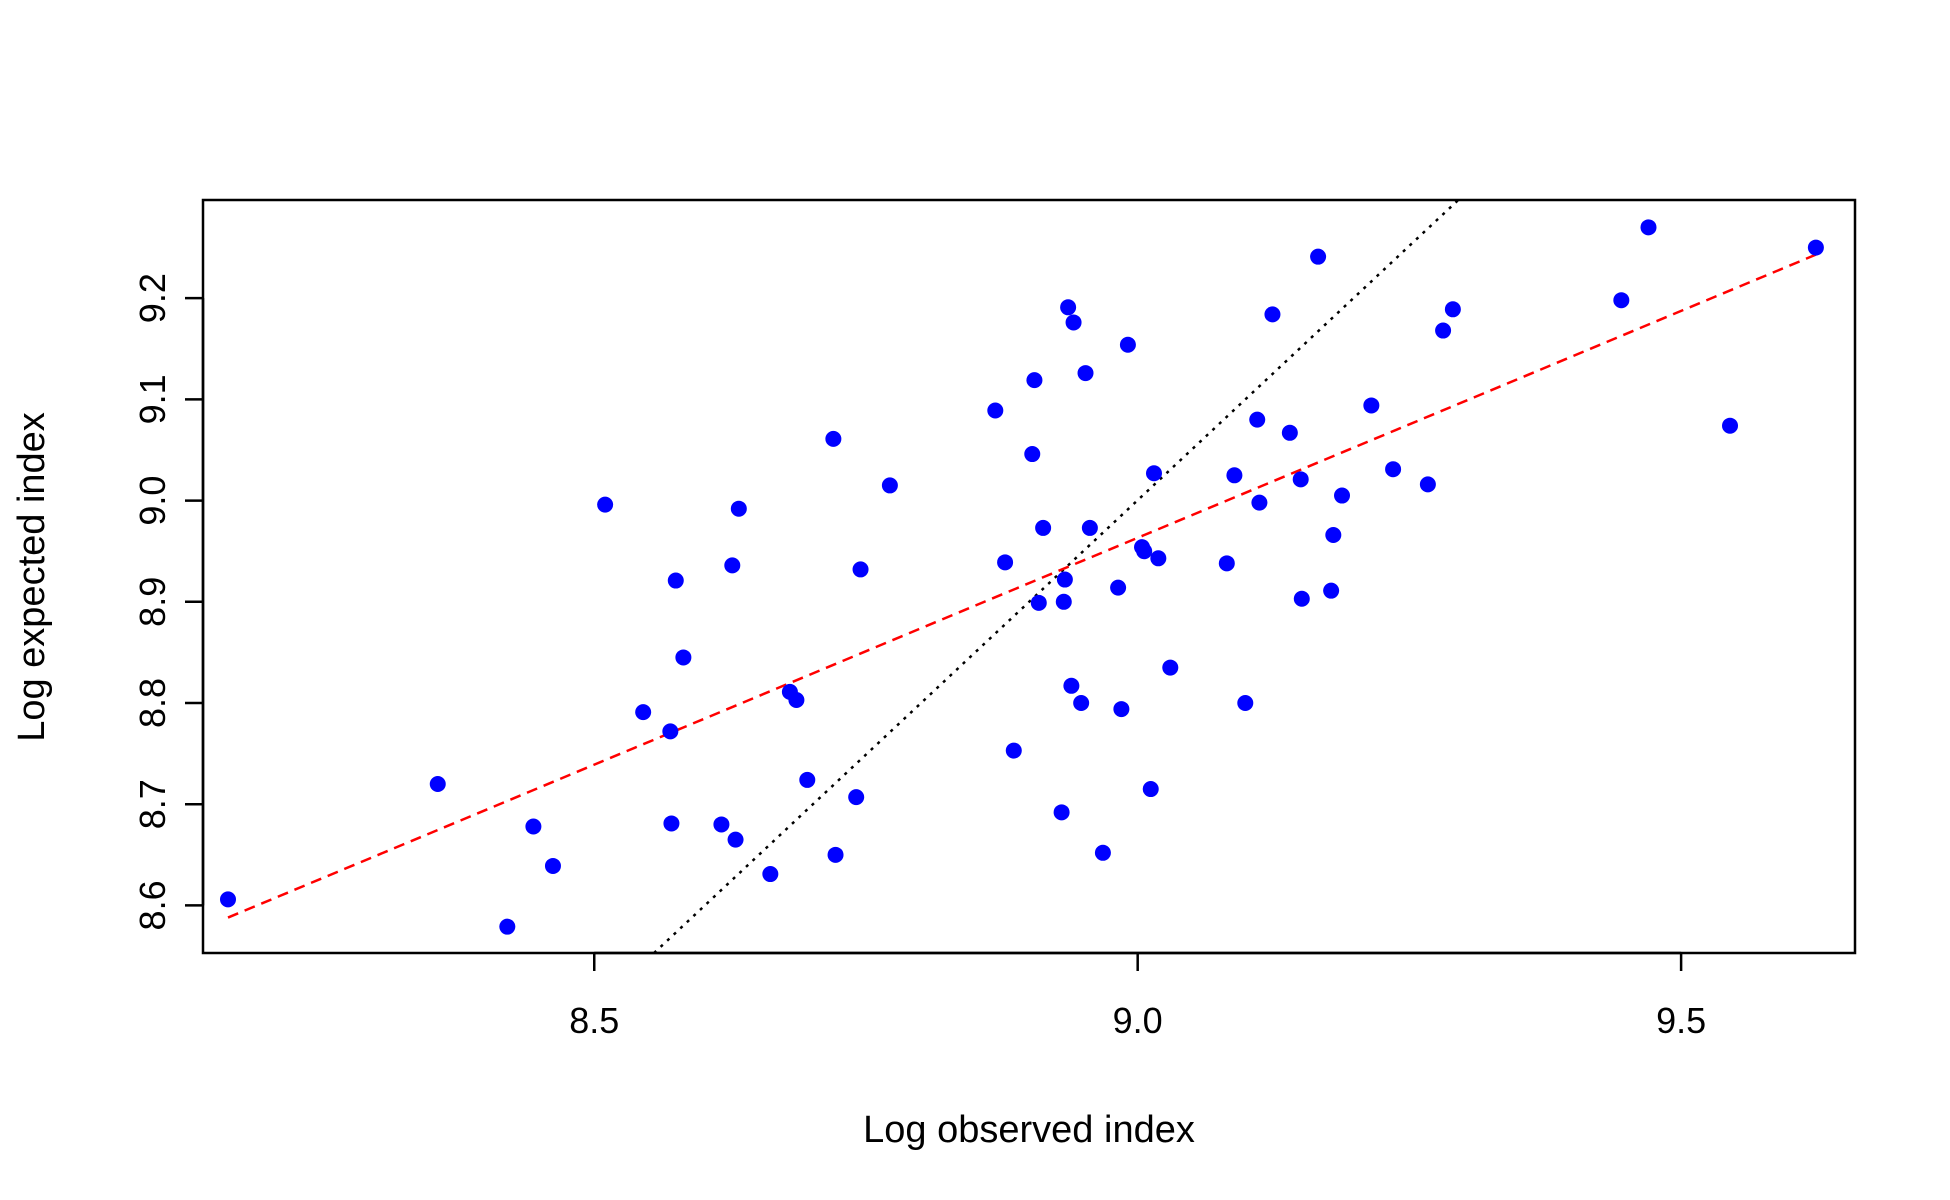  I want to click on x-tick-label: 9.5, so click(1681, 1020).